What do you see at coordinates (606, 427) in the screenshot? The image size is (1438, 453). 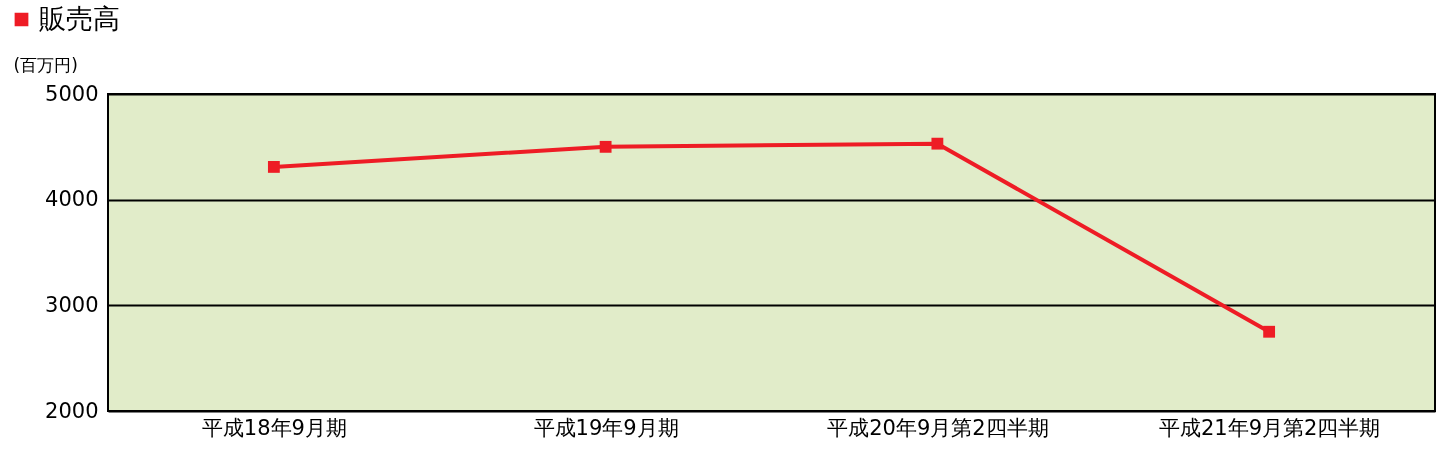 I see `x-tick-label: 平成19年9月期` at bounding box center [606, 427].